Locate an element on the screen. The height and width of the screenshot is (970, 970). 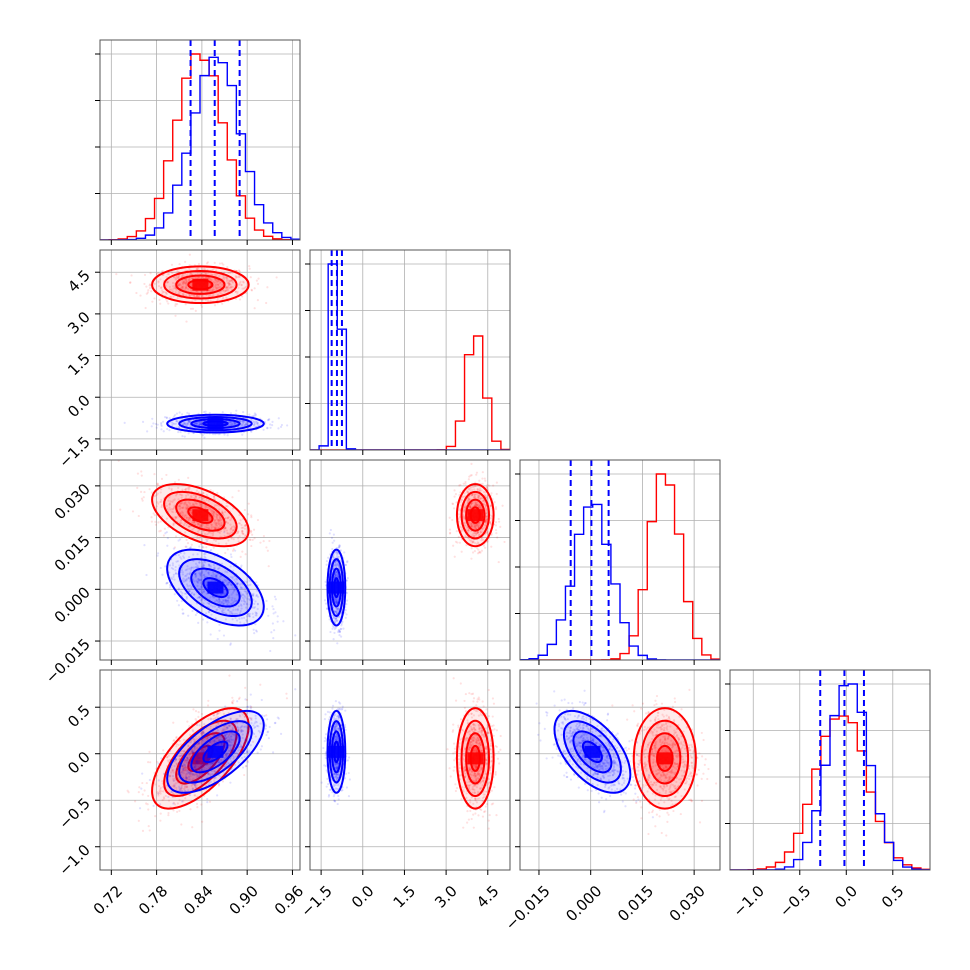
panel-p2-p2 is located at coordinates (618, 562).